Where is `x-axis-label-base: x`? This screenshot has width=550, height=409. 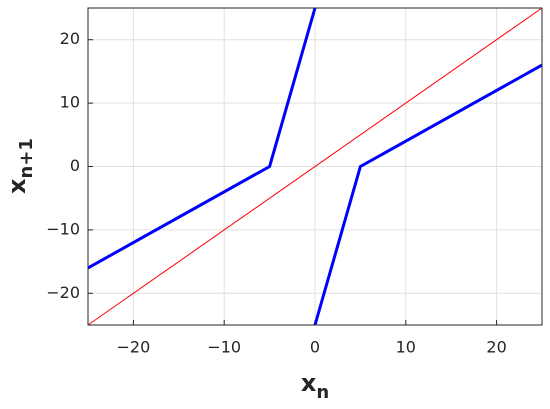
x-axis-label-base: x is located at coordinates (309, 383).